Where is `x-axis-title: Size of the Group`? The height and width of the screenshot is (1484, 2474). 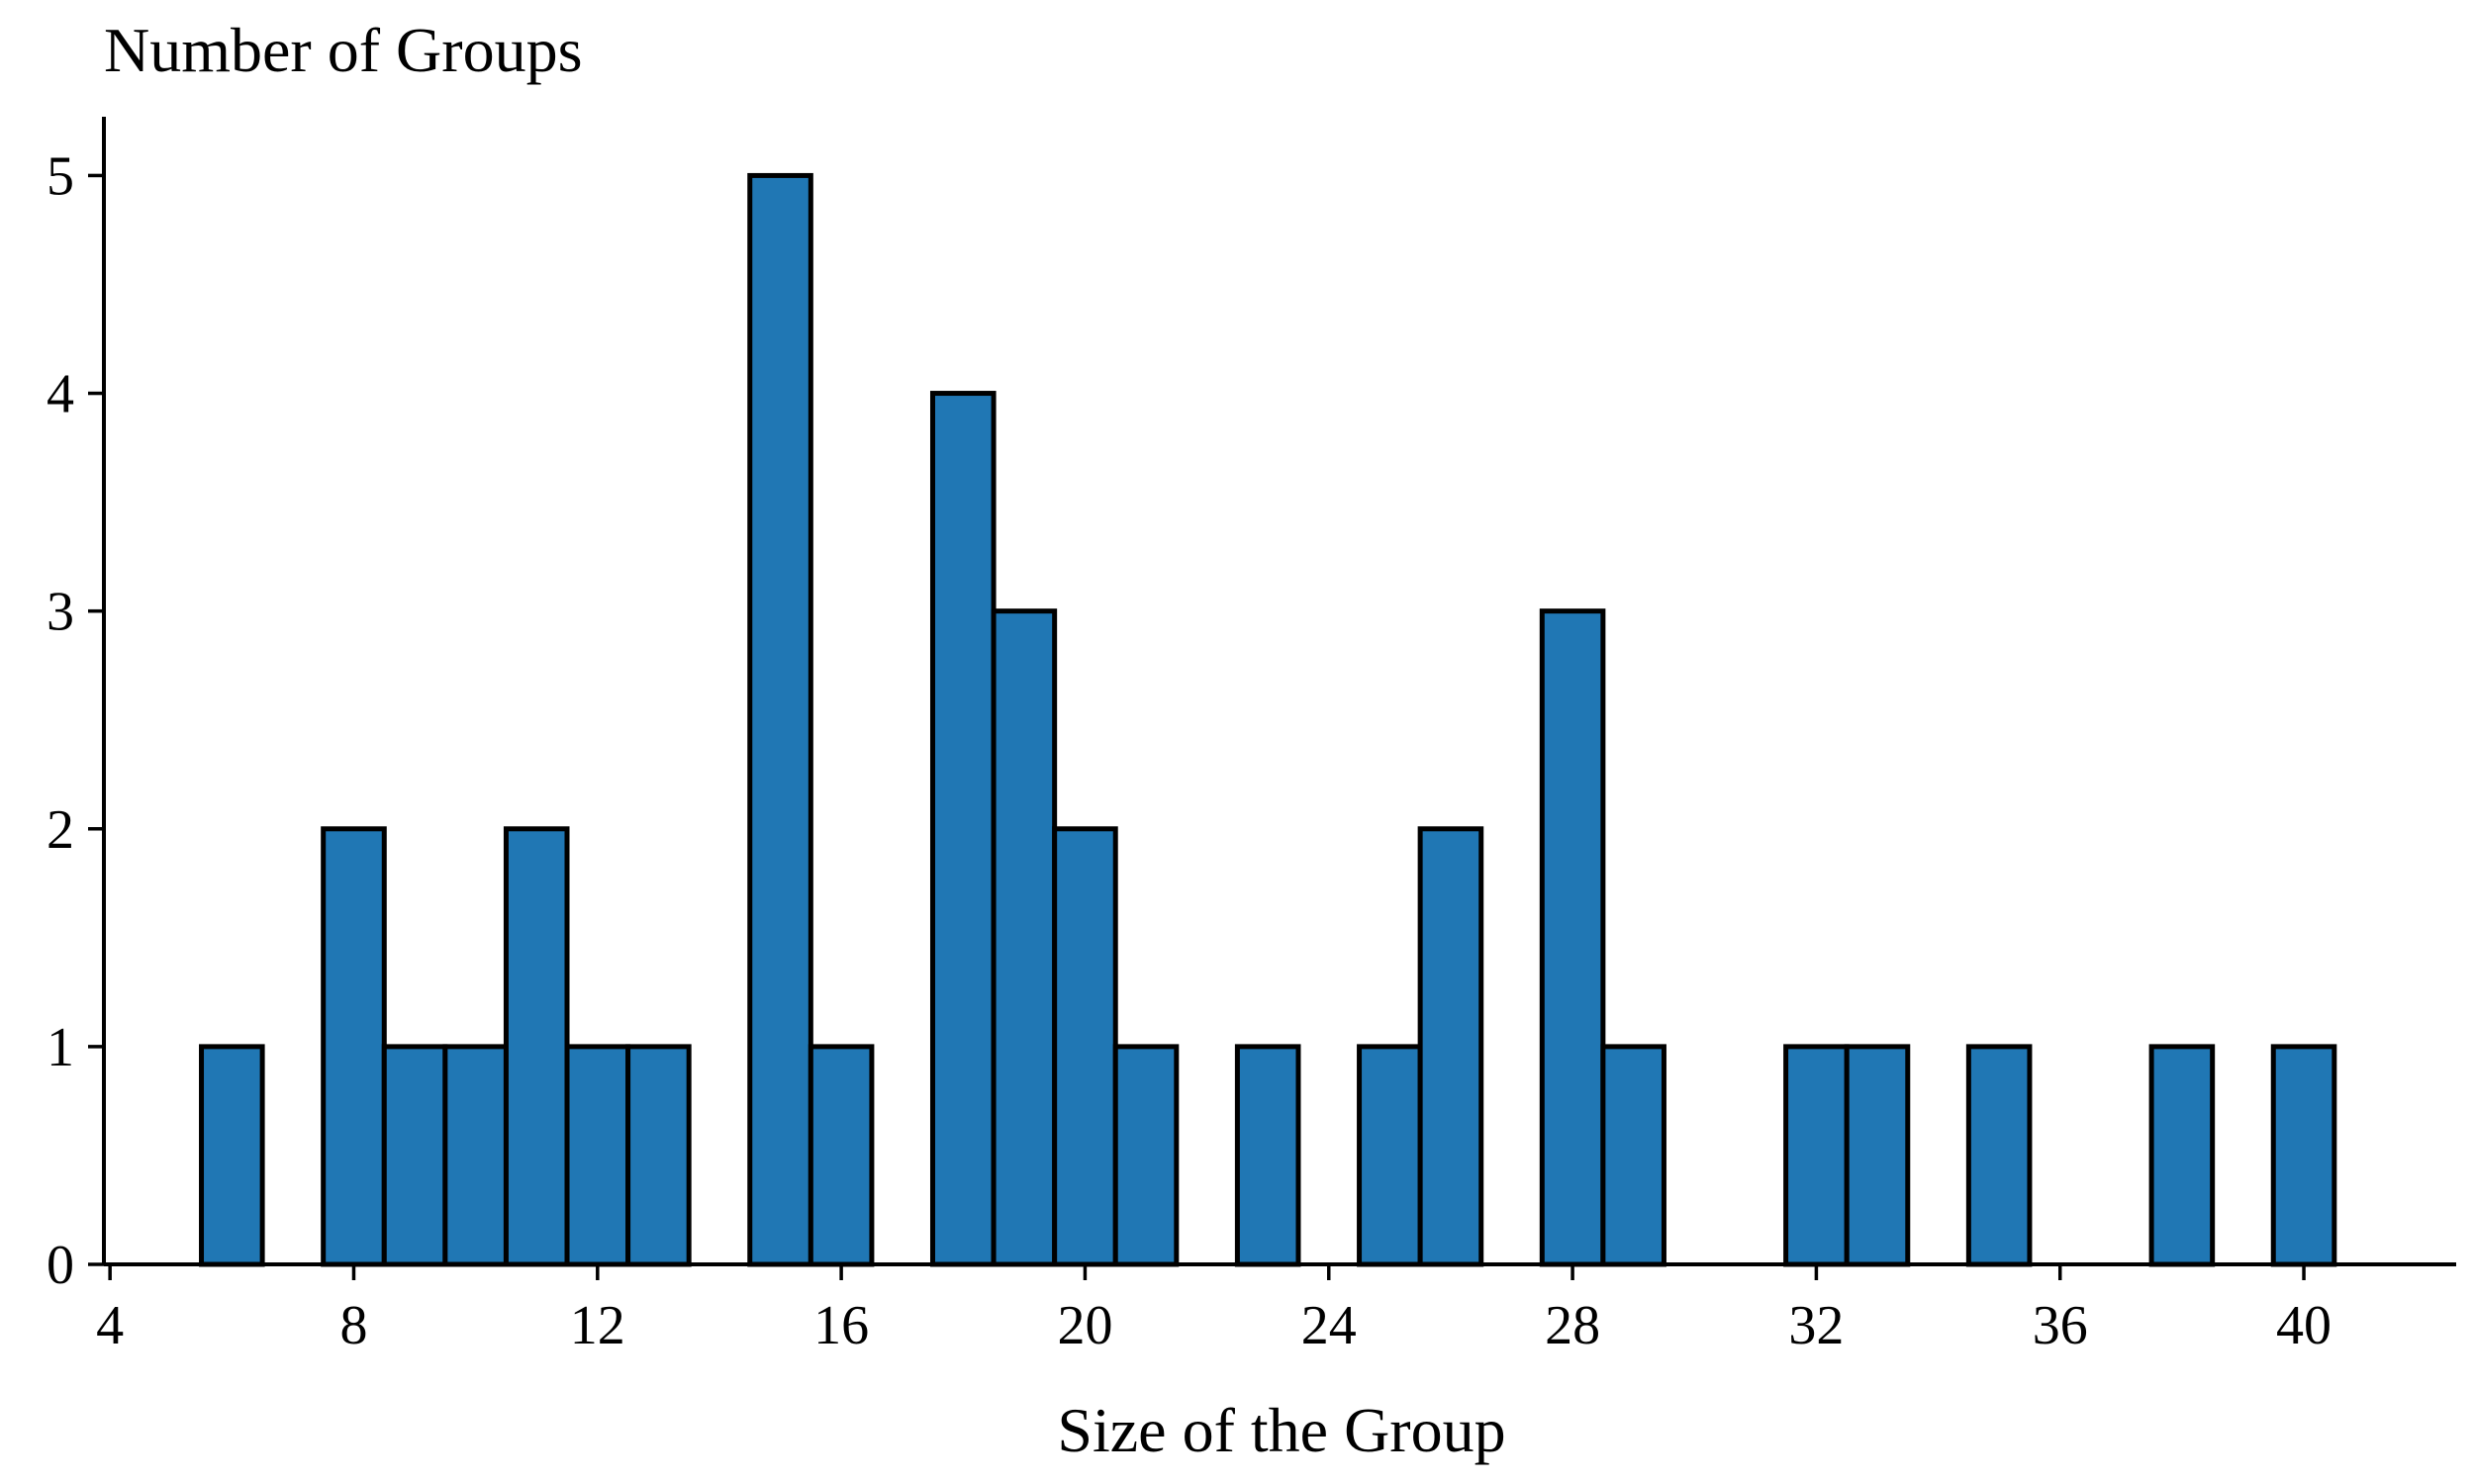 x-axis-title: Size of the Group is located at coordinates (1281, 1430).